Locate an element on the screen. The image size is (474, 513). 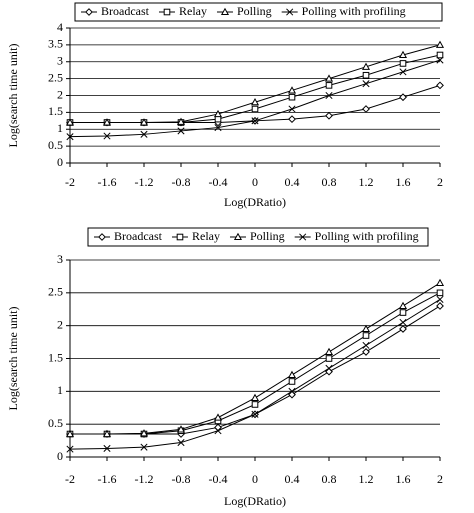
x-tick-label: -0.8 is located at coordinates (181, 479).